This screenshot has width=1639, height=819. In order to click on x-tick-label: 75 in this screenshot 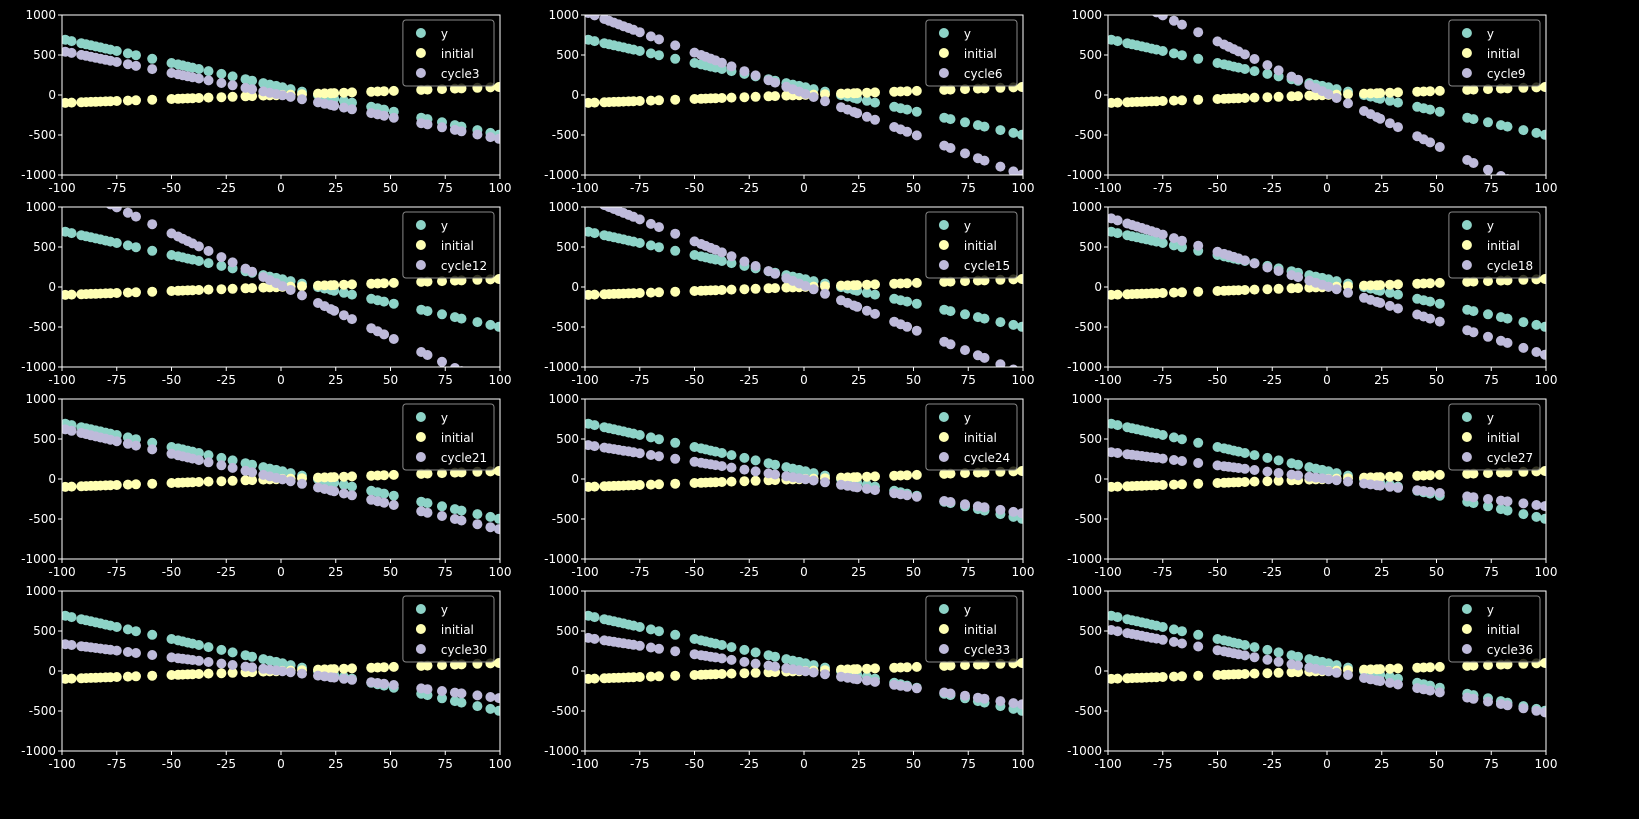, I will do `click(1491, 188)`.